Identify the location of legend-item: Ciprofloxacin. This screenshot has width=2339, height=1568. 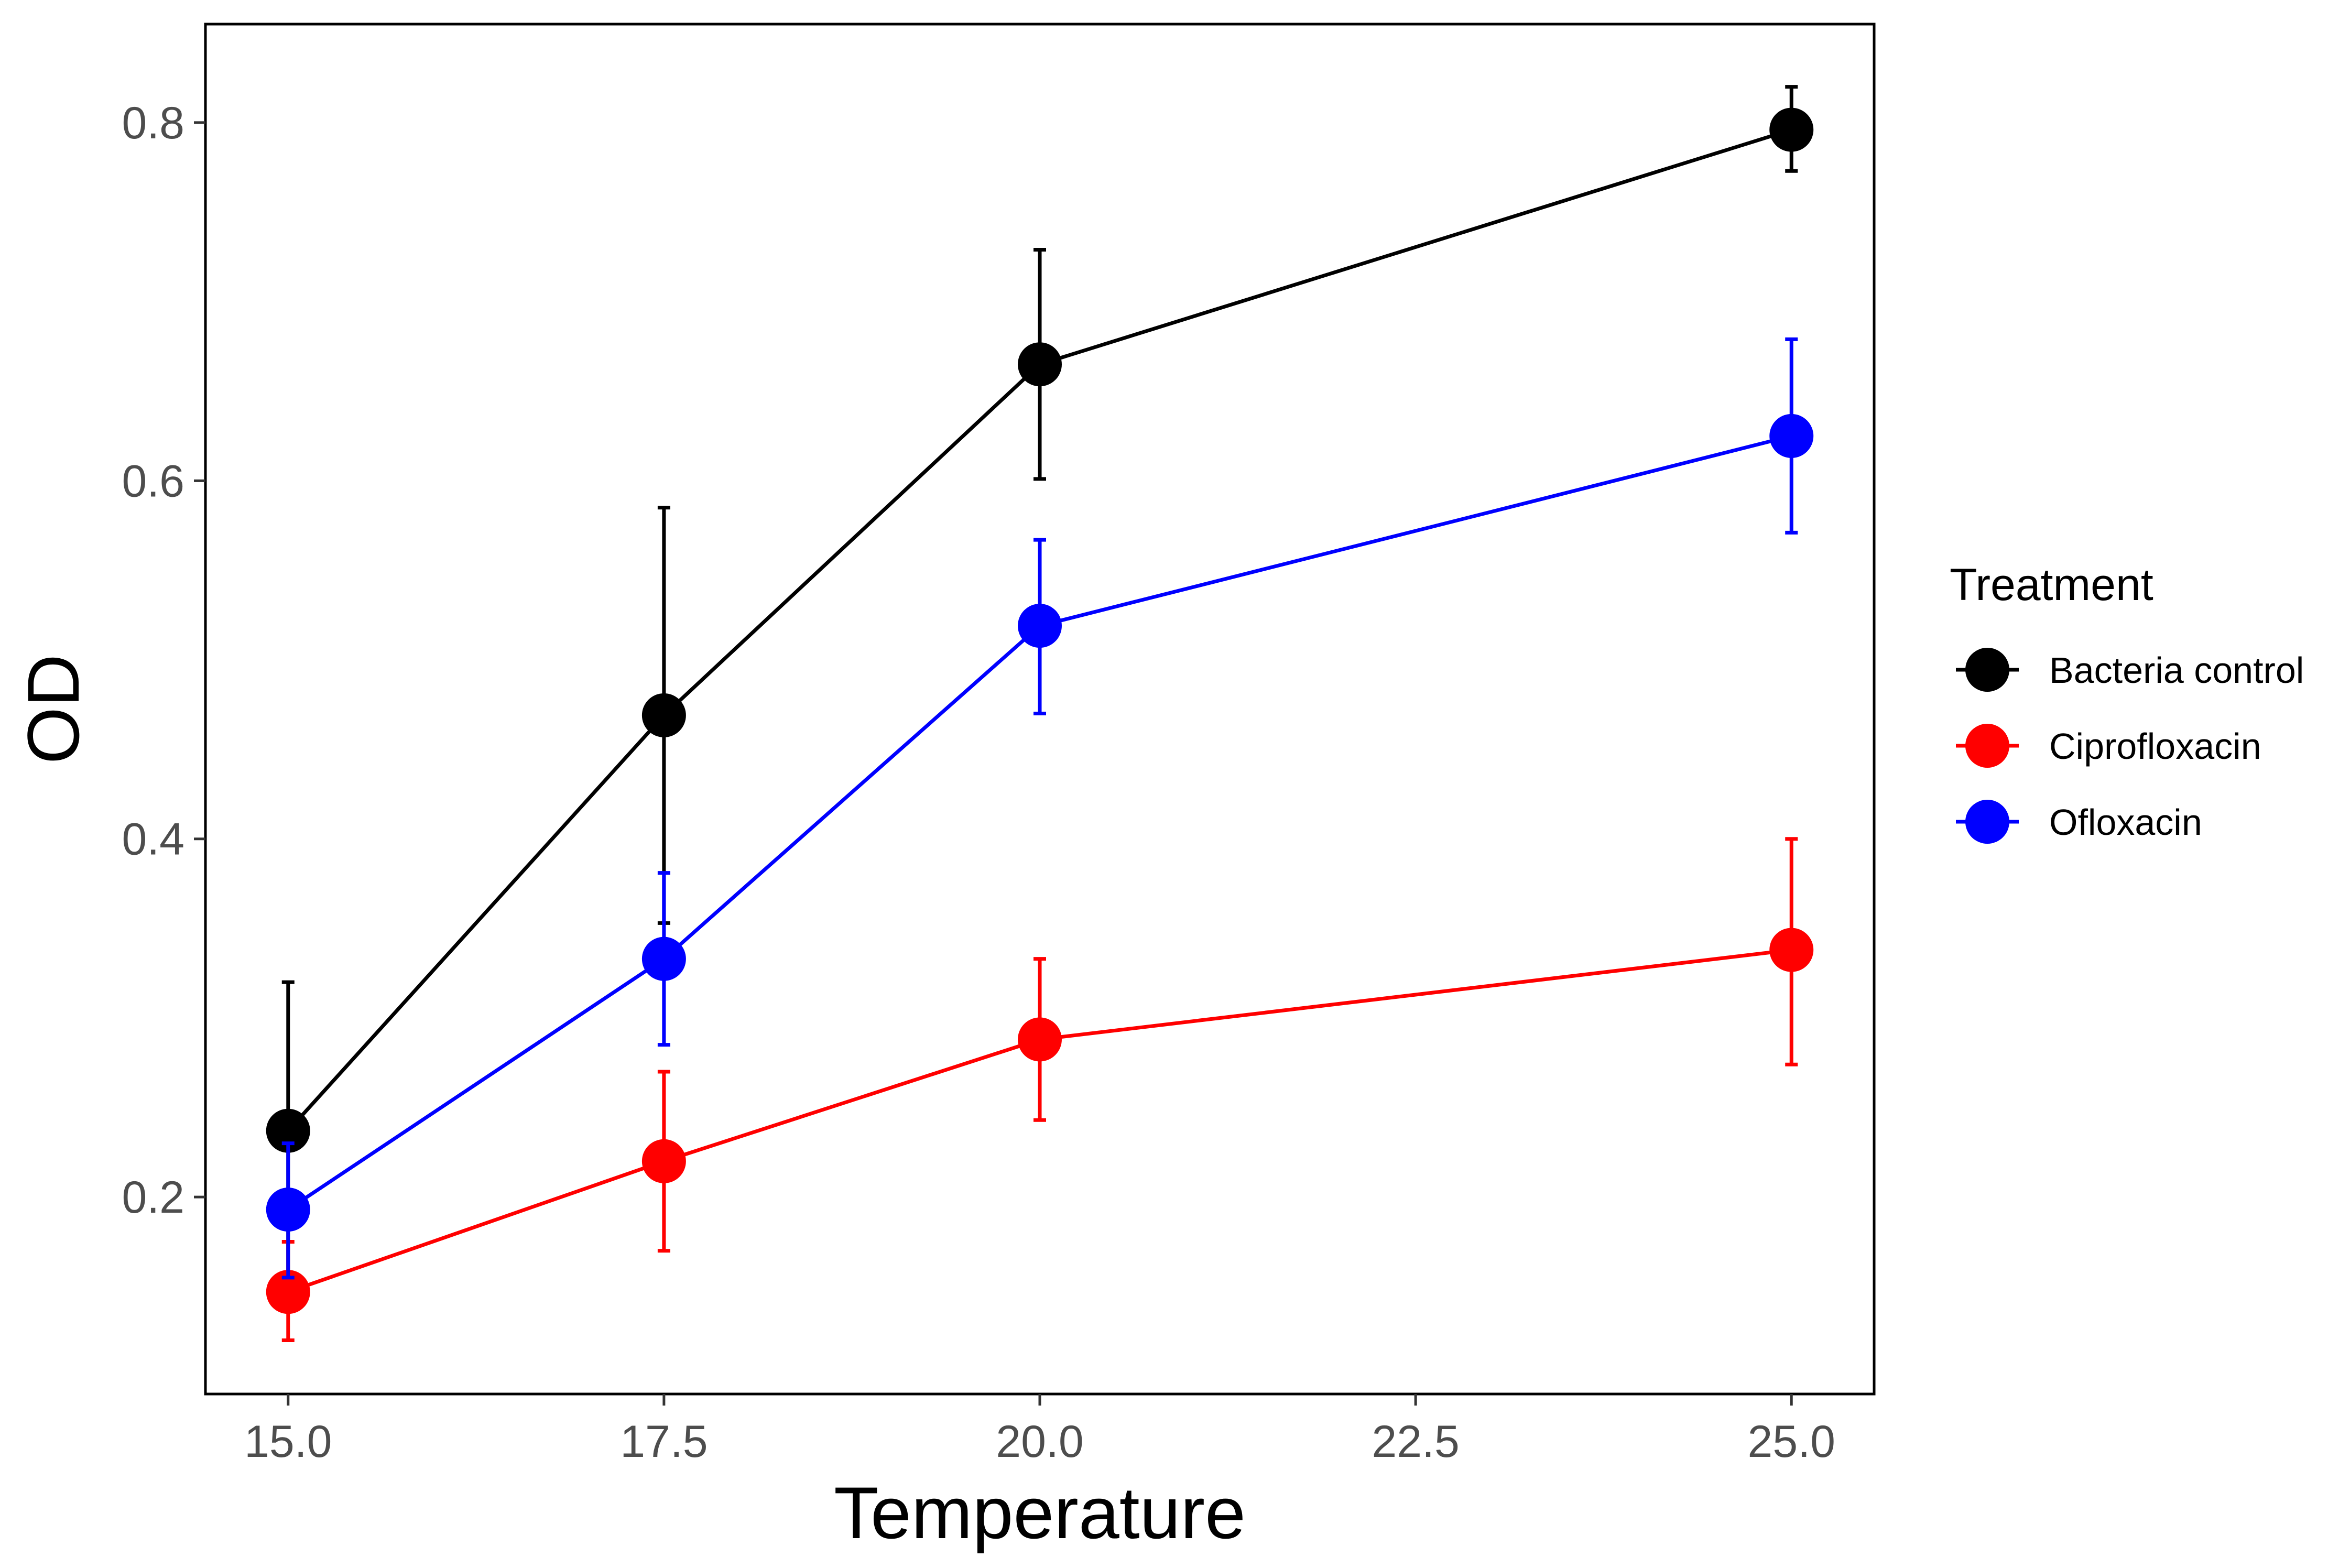
(2108, 746).